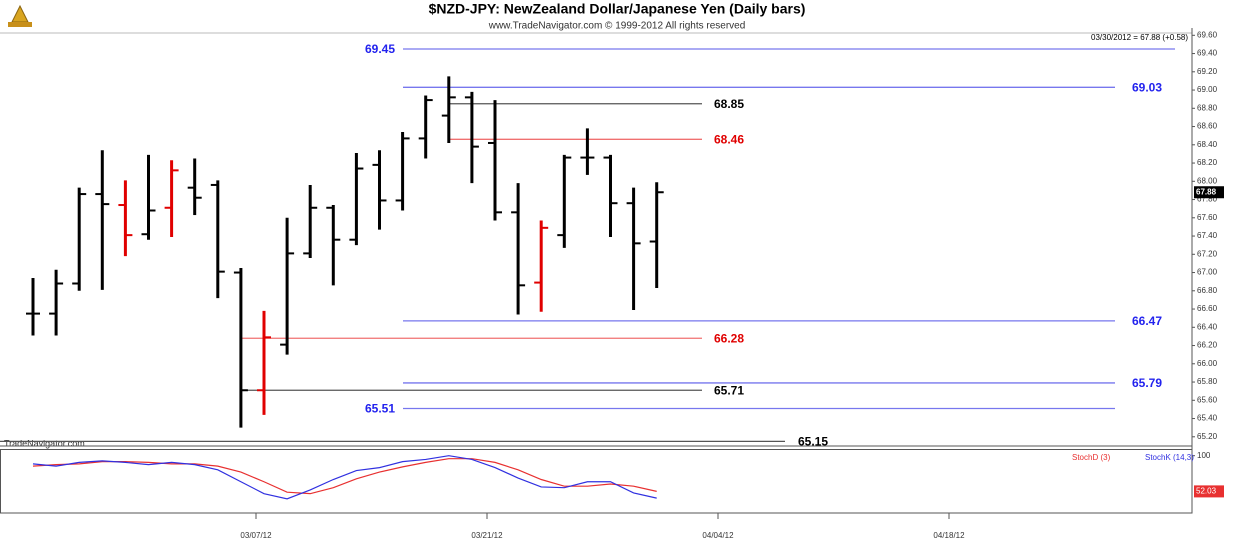 The width and height of the screenshot is (1234, 548). I want to click on legend-label: StochD (3), so click(1091, 457).